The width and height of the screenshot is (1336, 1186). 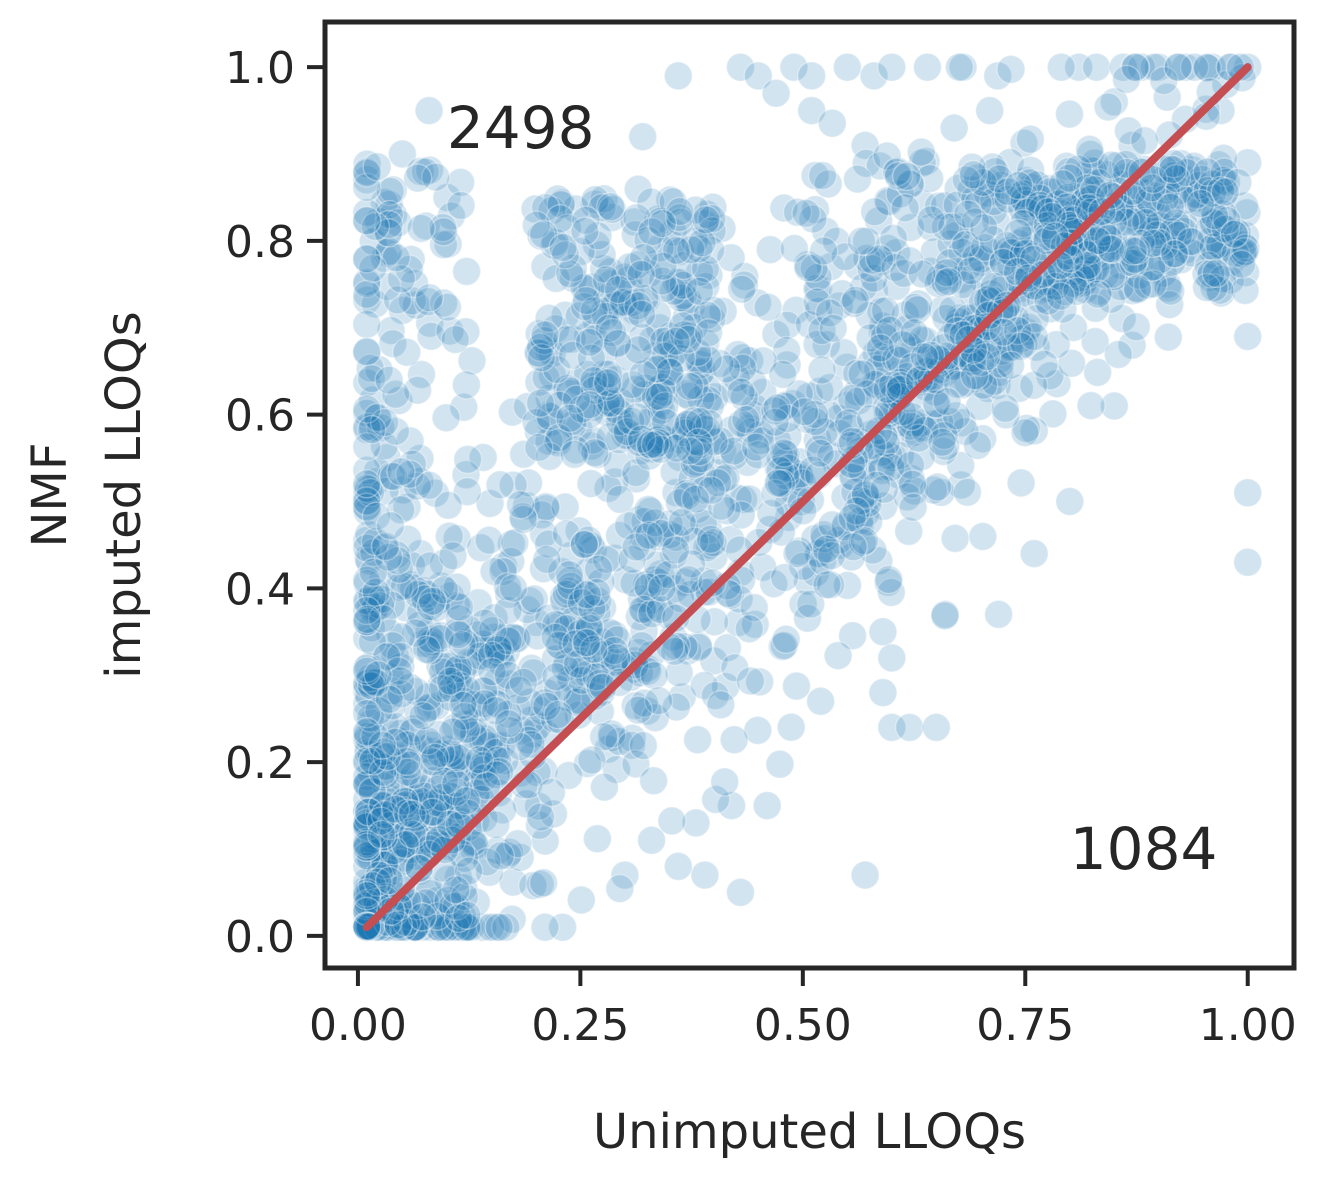 What do you see at coordinates (260, 763) in the screenshot?
I see `y-tick-label: 0.2` at bounding box center [260, 763].